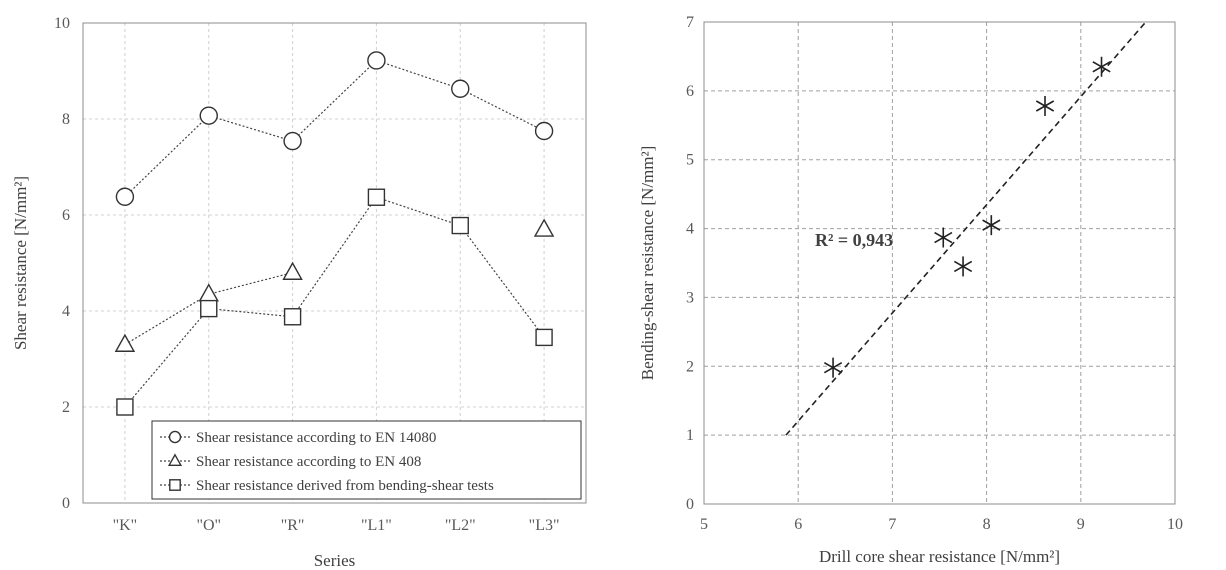 This screenshot has height=570, width=1226. What do you see at coordinates (62, 23) in the screenshot?
I see `y-tick-label: 10` at bounding box center [62, 23].